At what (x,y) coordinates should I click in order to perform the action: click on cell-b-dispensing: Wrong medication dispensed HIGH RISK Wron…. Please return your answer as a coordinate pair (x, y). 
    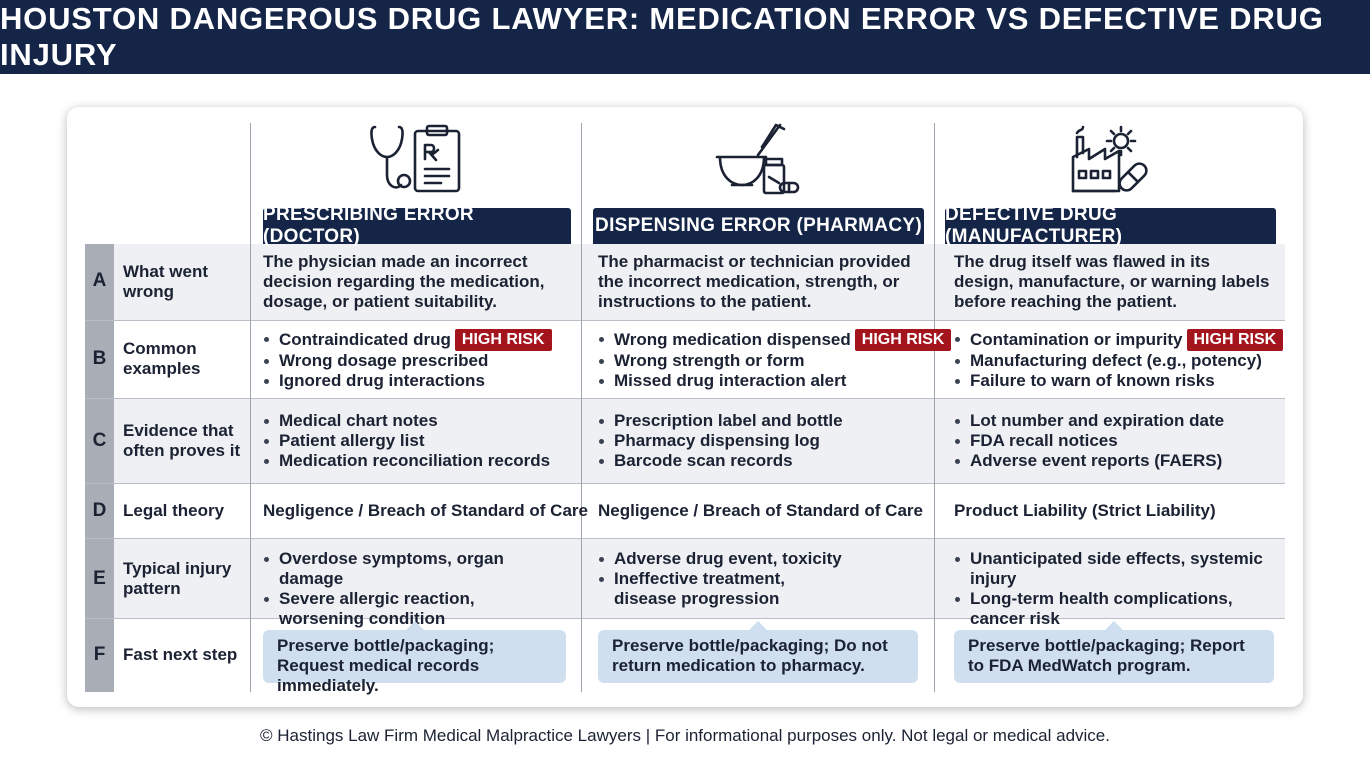
    Looking at the image, I should click on (775, 360).